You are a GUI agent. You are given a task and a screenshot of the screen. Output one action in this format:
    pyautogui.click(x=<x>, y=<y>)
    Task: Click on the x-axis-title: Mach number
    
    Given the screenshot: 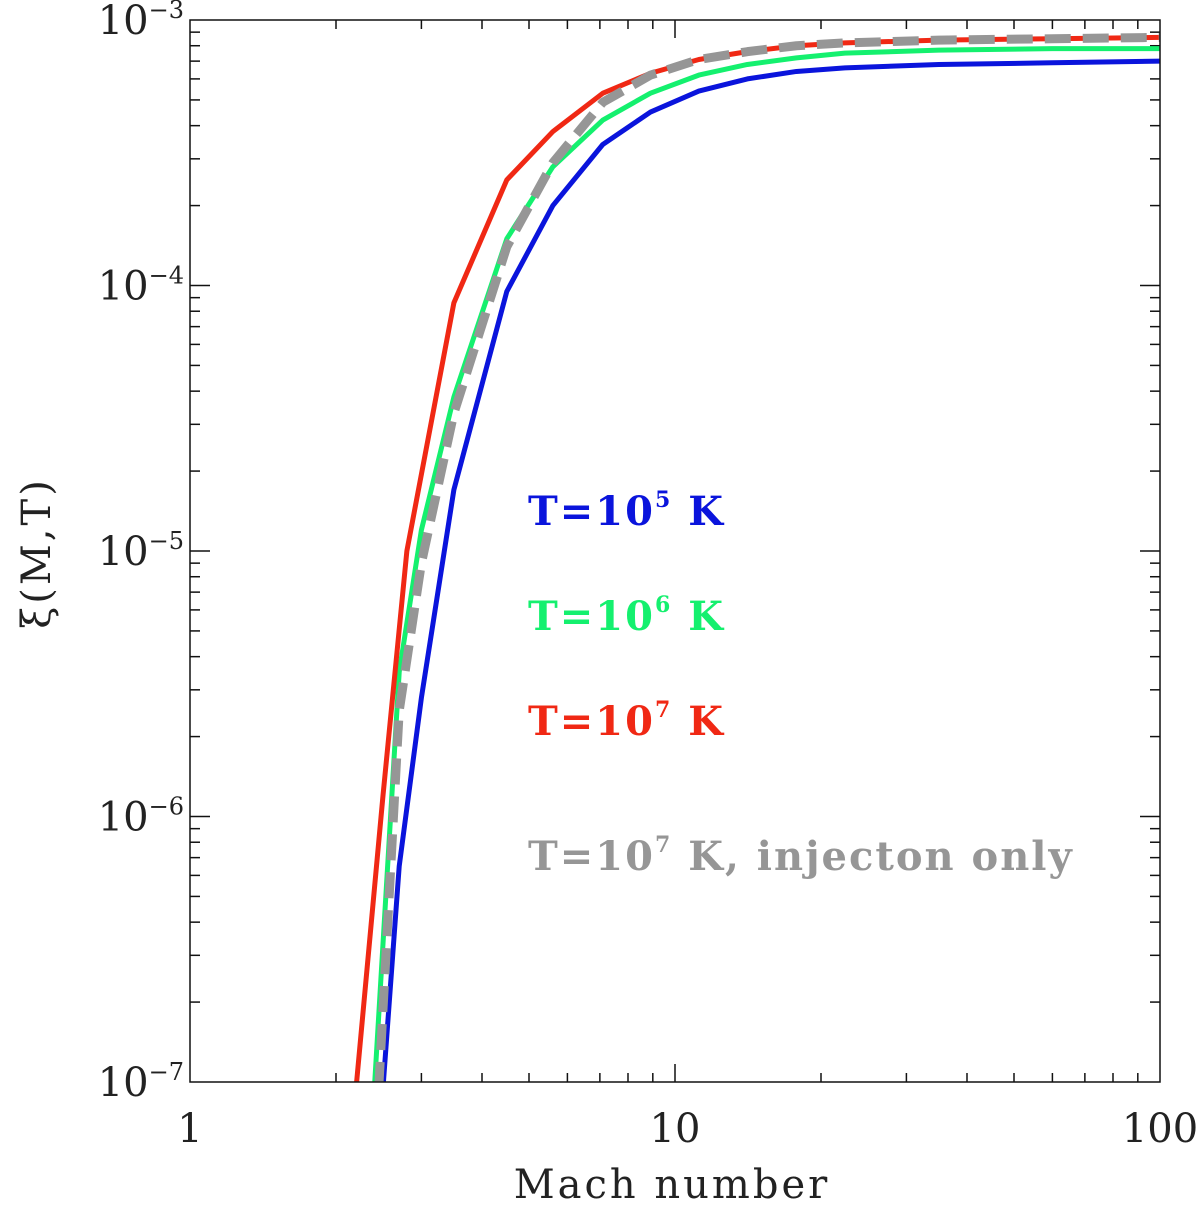 What is the action you would take?
    pyautogui.click(x=672, y=1184)
    